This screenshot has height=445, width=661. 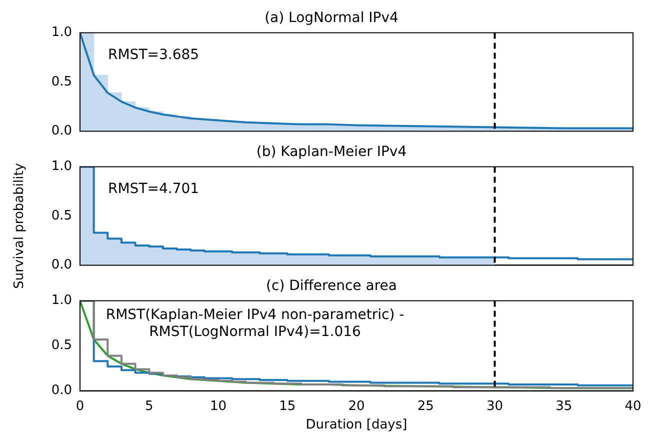 I want to click on x-tick-label: 25, so click(x=425, y=406).